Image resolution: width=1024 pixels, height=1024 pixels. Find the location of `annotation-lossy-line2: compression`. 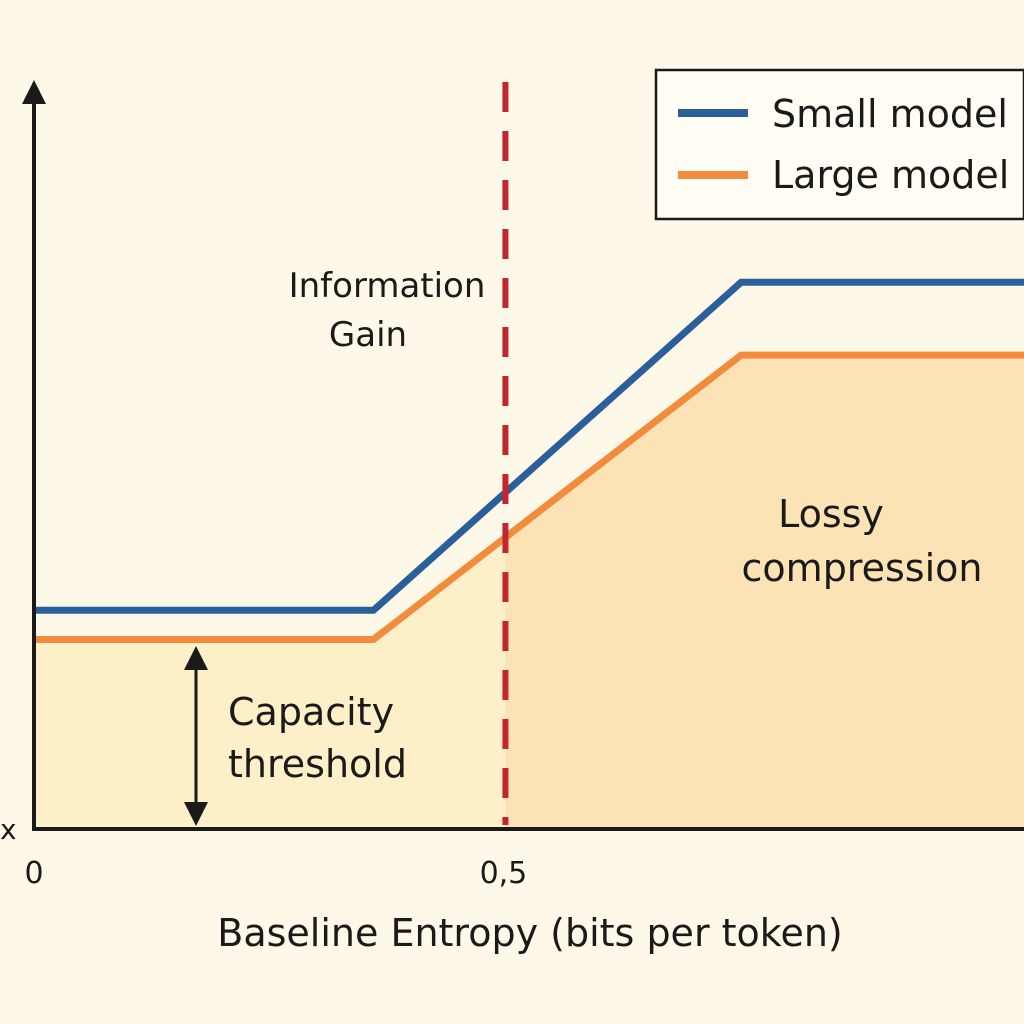

annotation-lossy-line2: compression is located at coordinates (862, 568).